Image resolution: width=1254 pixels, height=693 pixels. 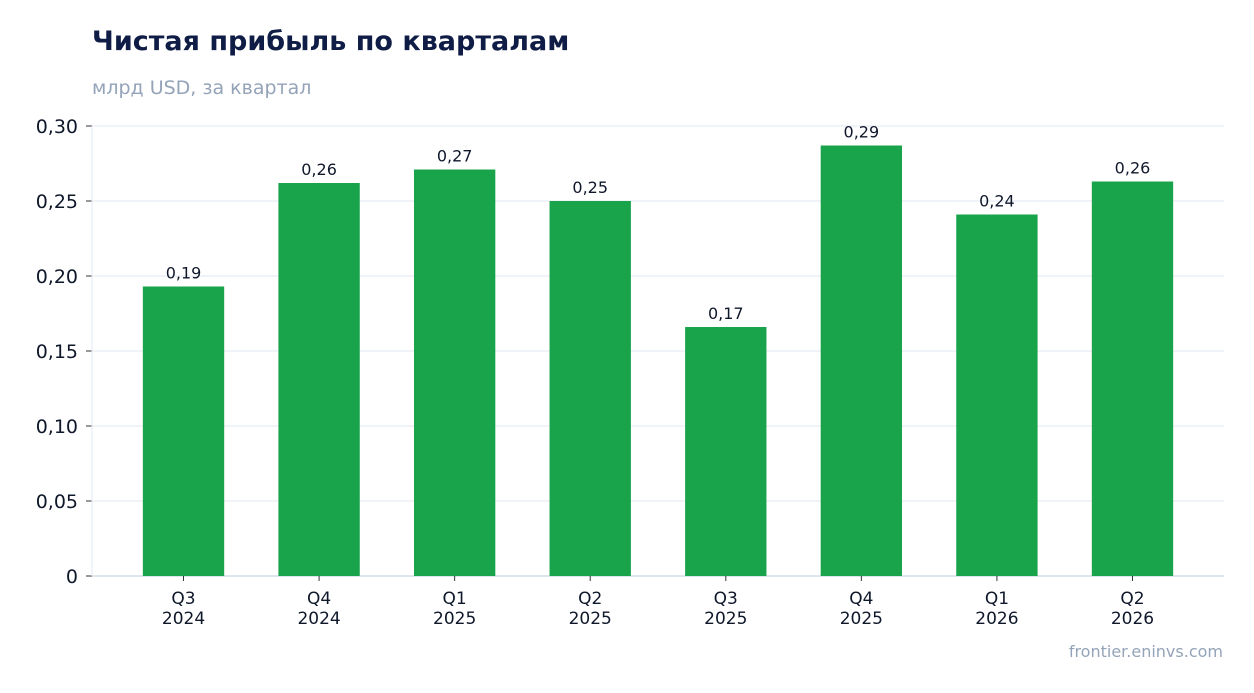 I want to click on data-label: 0,19, so click(x=184, y=273).